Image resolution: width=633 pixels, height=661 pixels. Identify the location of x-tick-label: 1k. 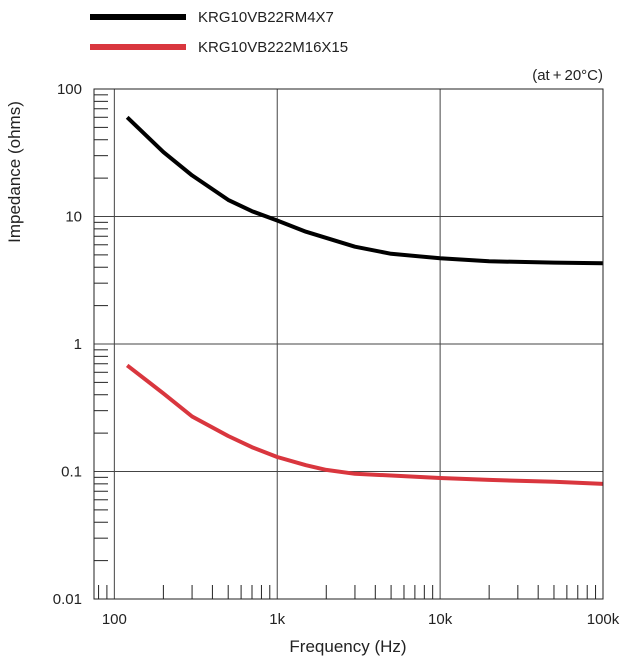
(277, 619).